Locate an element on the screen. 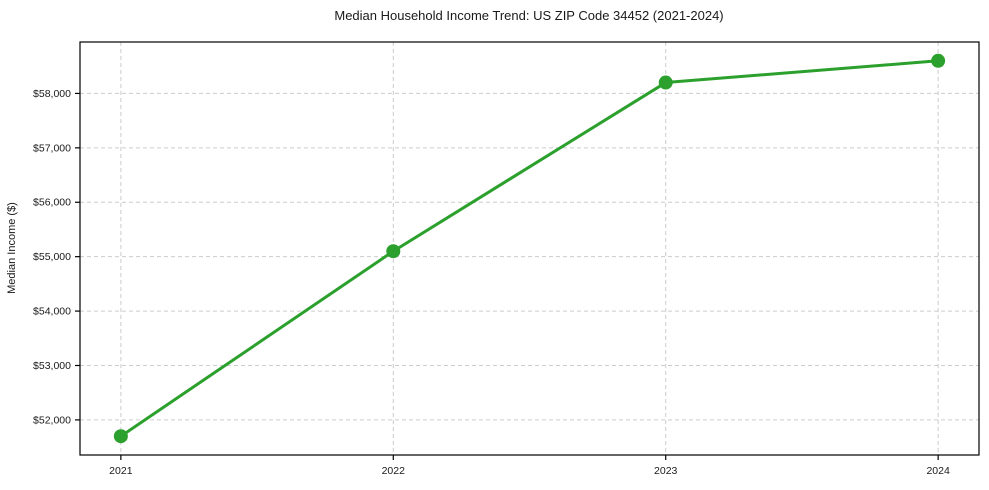  y-tick-label: $52,000 is located at coordinates (52, 420).